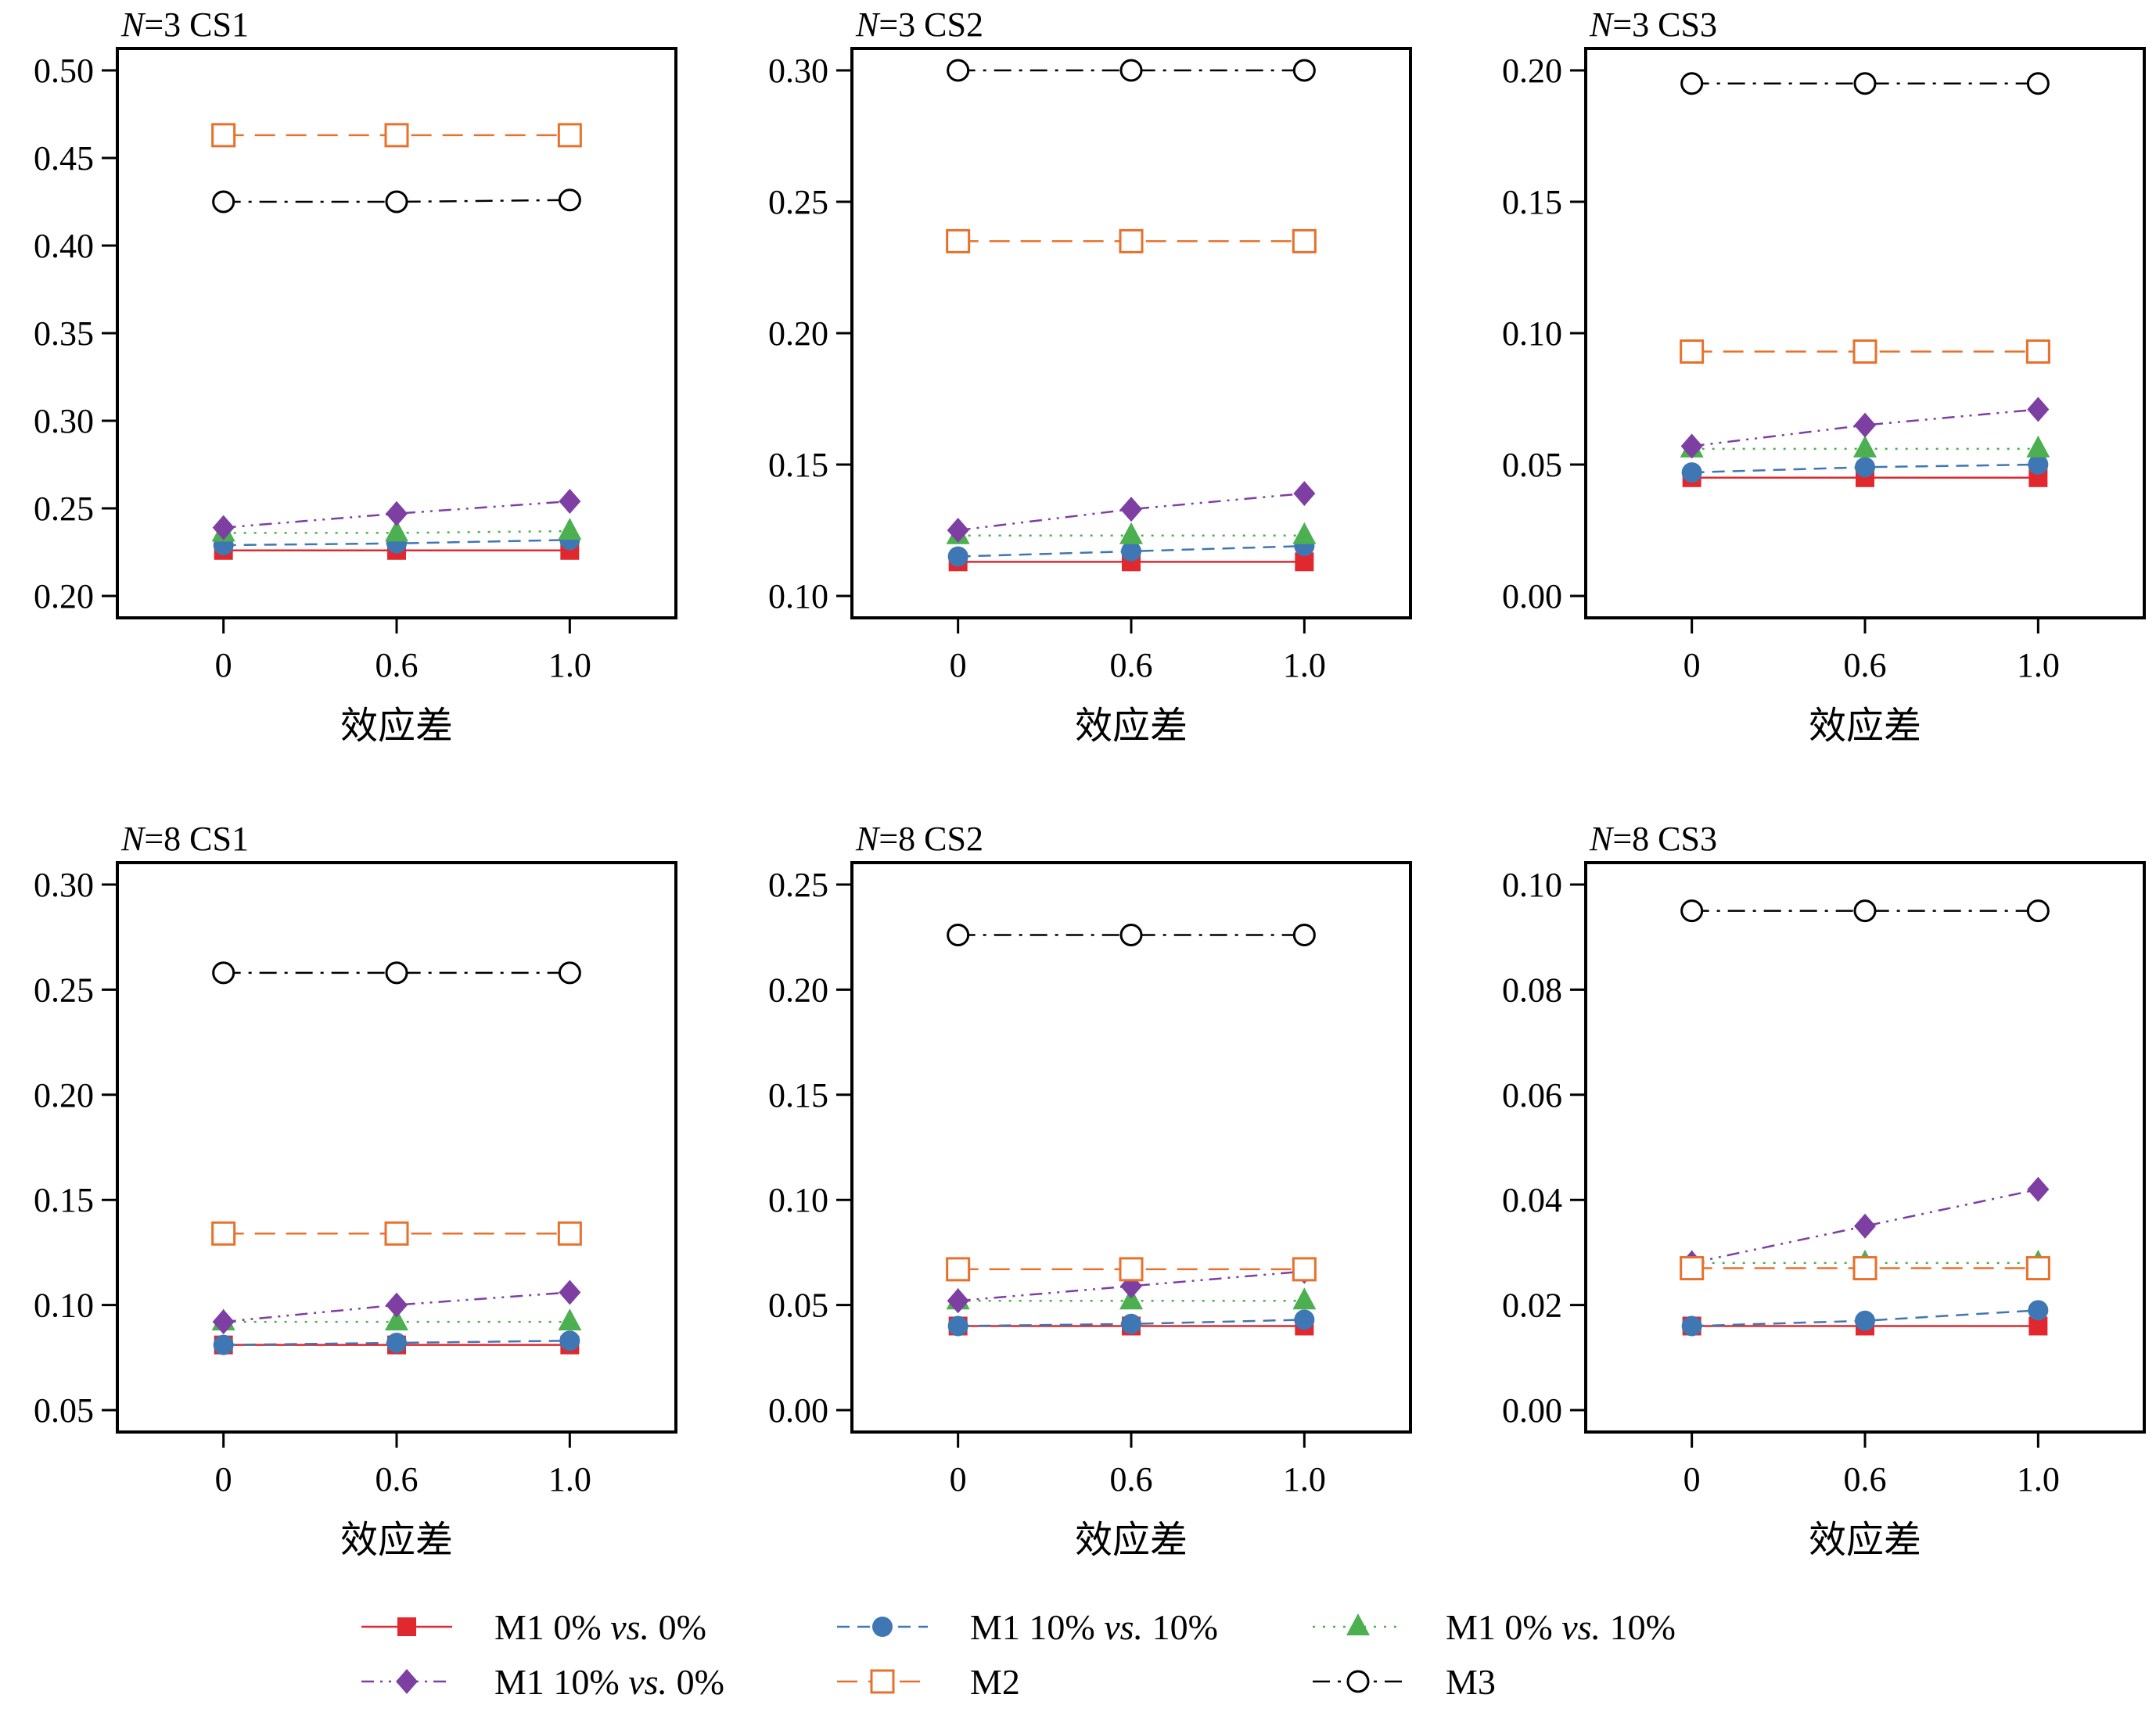 The width and height of the screenshot is (2156, 1712). What do you see at coordinates (1865, 333) in the screenshot?
I see `plot-frame` at bounding box center [1865, 333].